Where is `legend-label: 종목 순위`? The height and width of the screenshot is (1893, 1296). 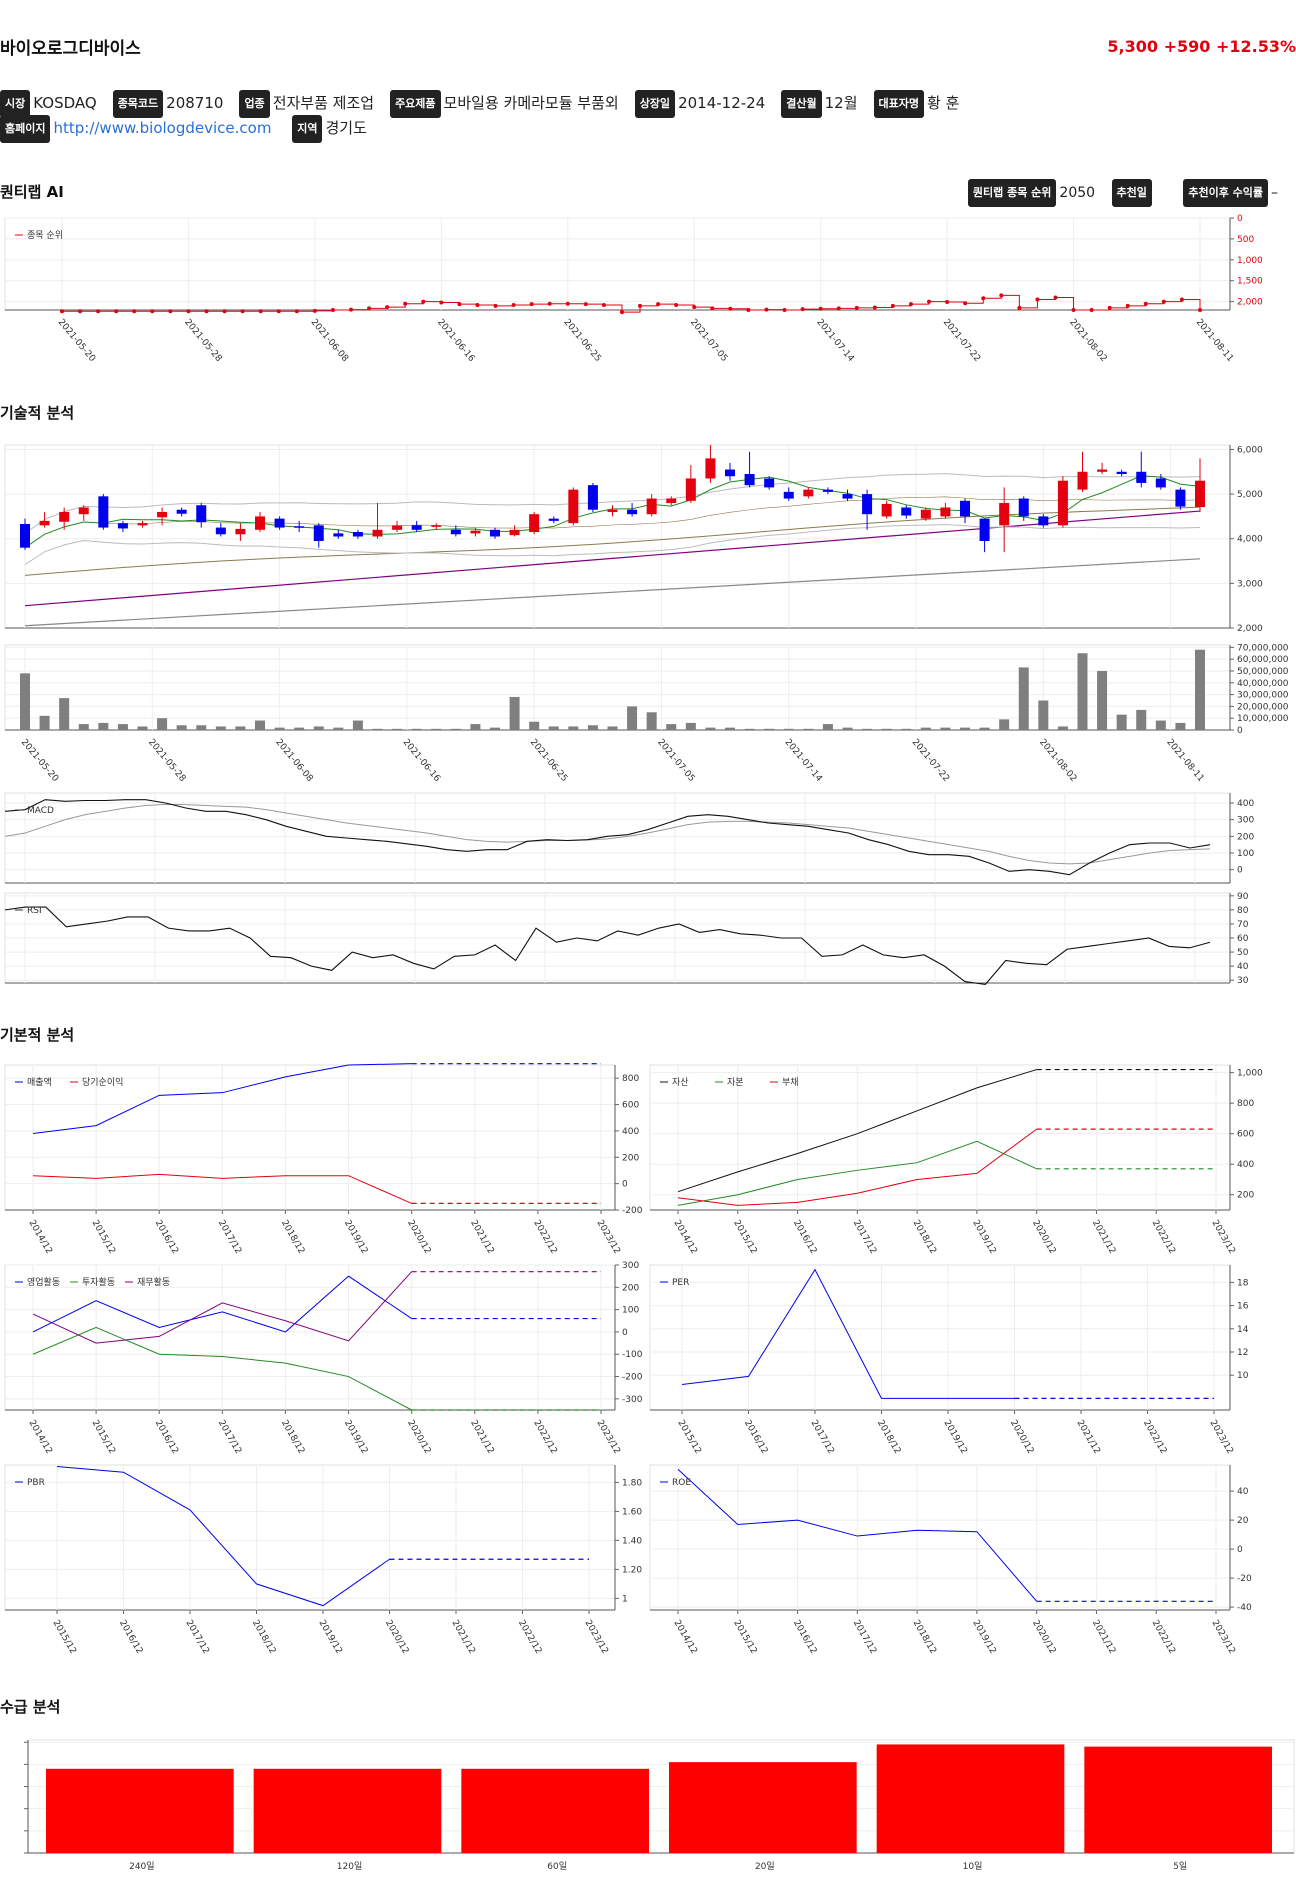
legend-label: 종목 순위 is located at coordinates (45, 235).